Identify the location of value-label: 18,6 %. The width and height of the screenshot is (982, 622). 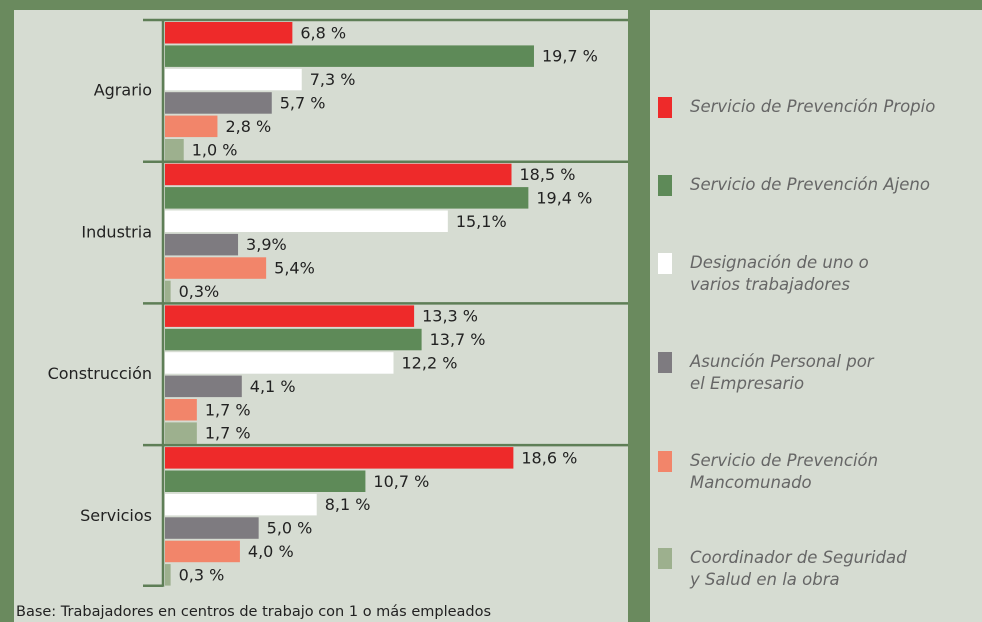
(549, 457).